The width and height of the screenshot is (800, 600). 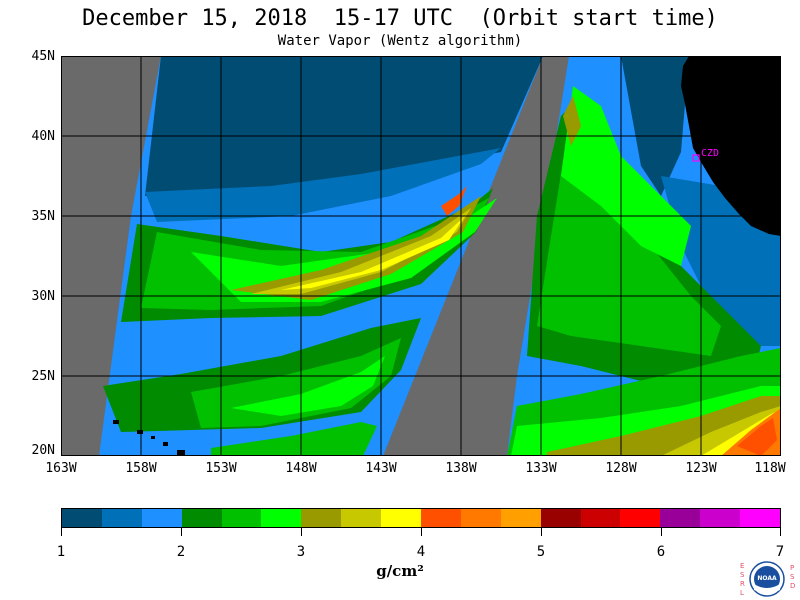 I want to click on lat-label-25n: 25N, so click(x=43, y=376).